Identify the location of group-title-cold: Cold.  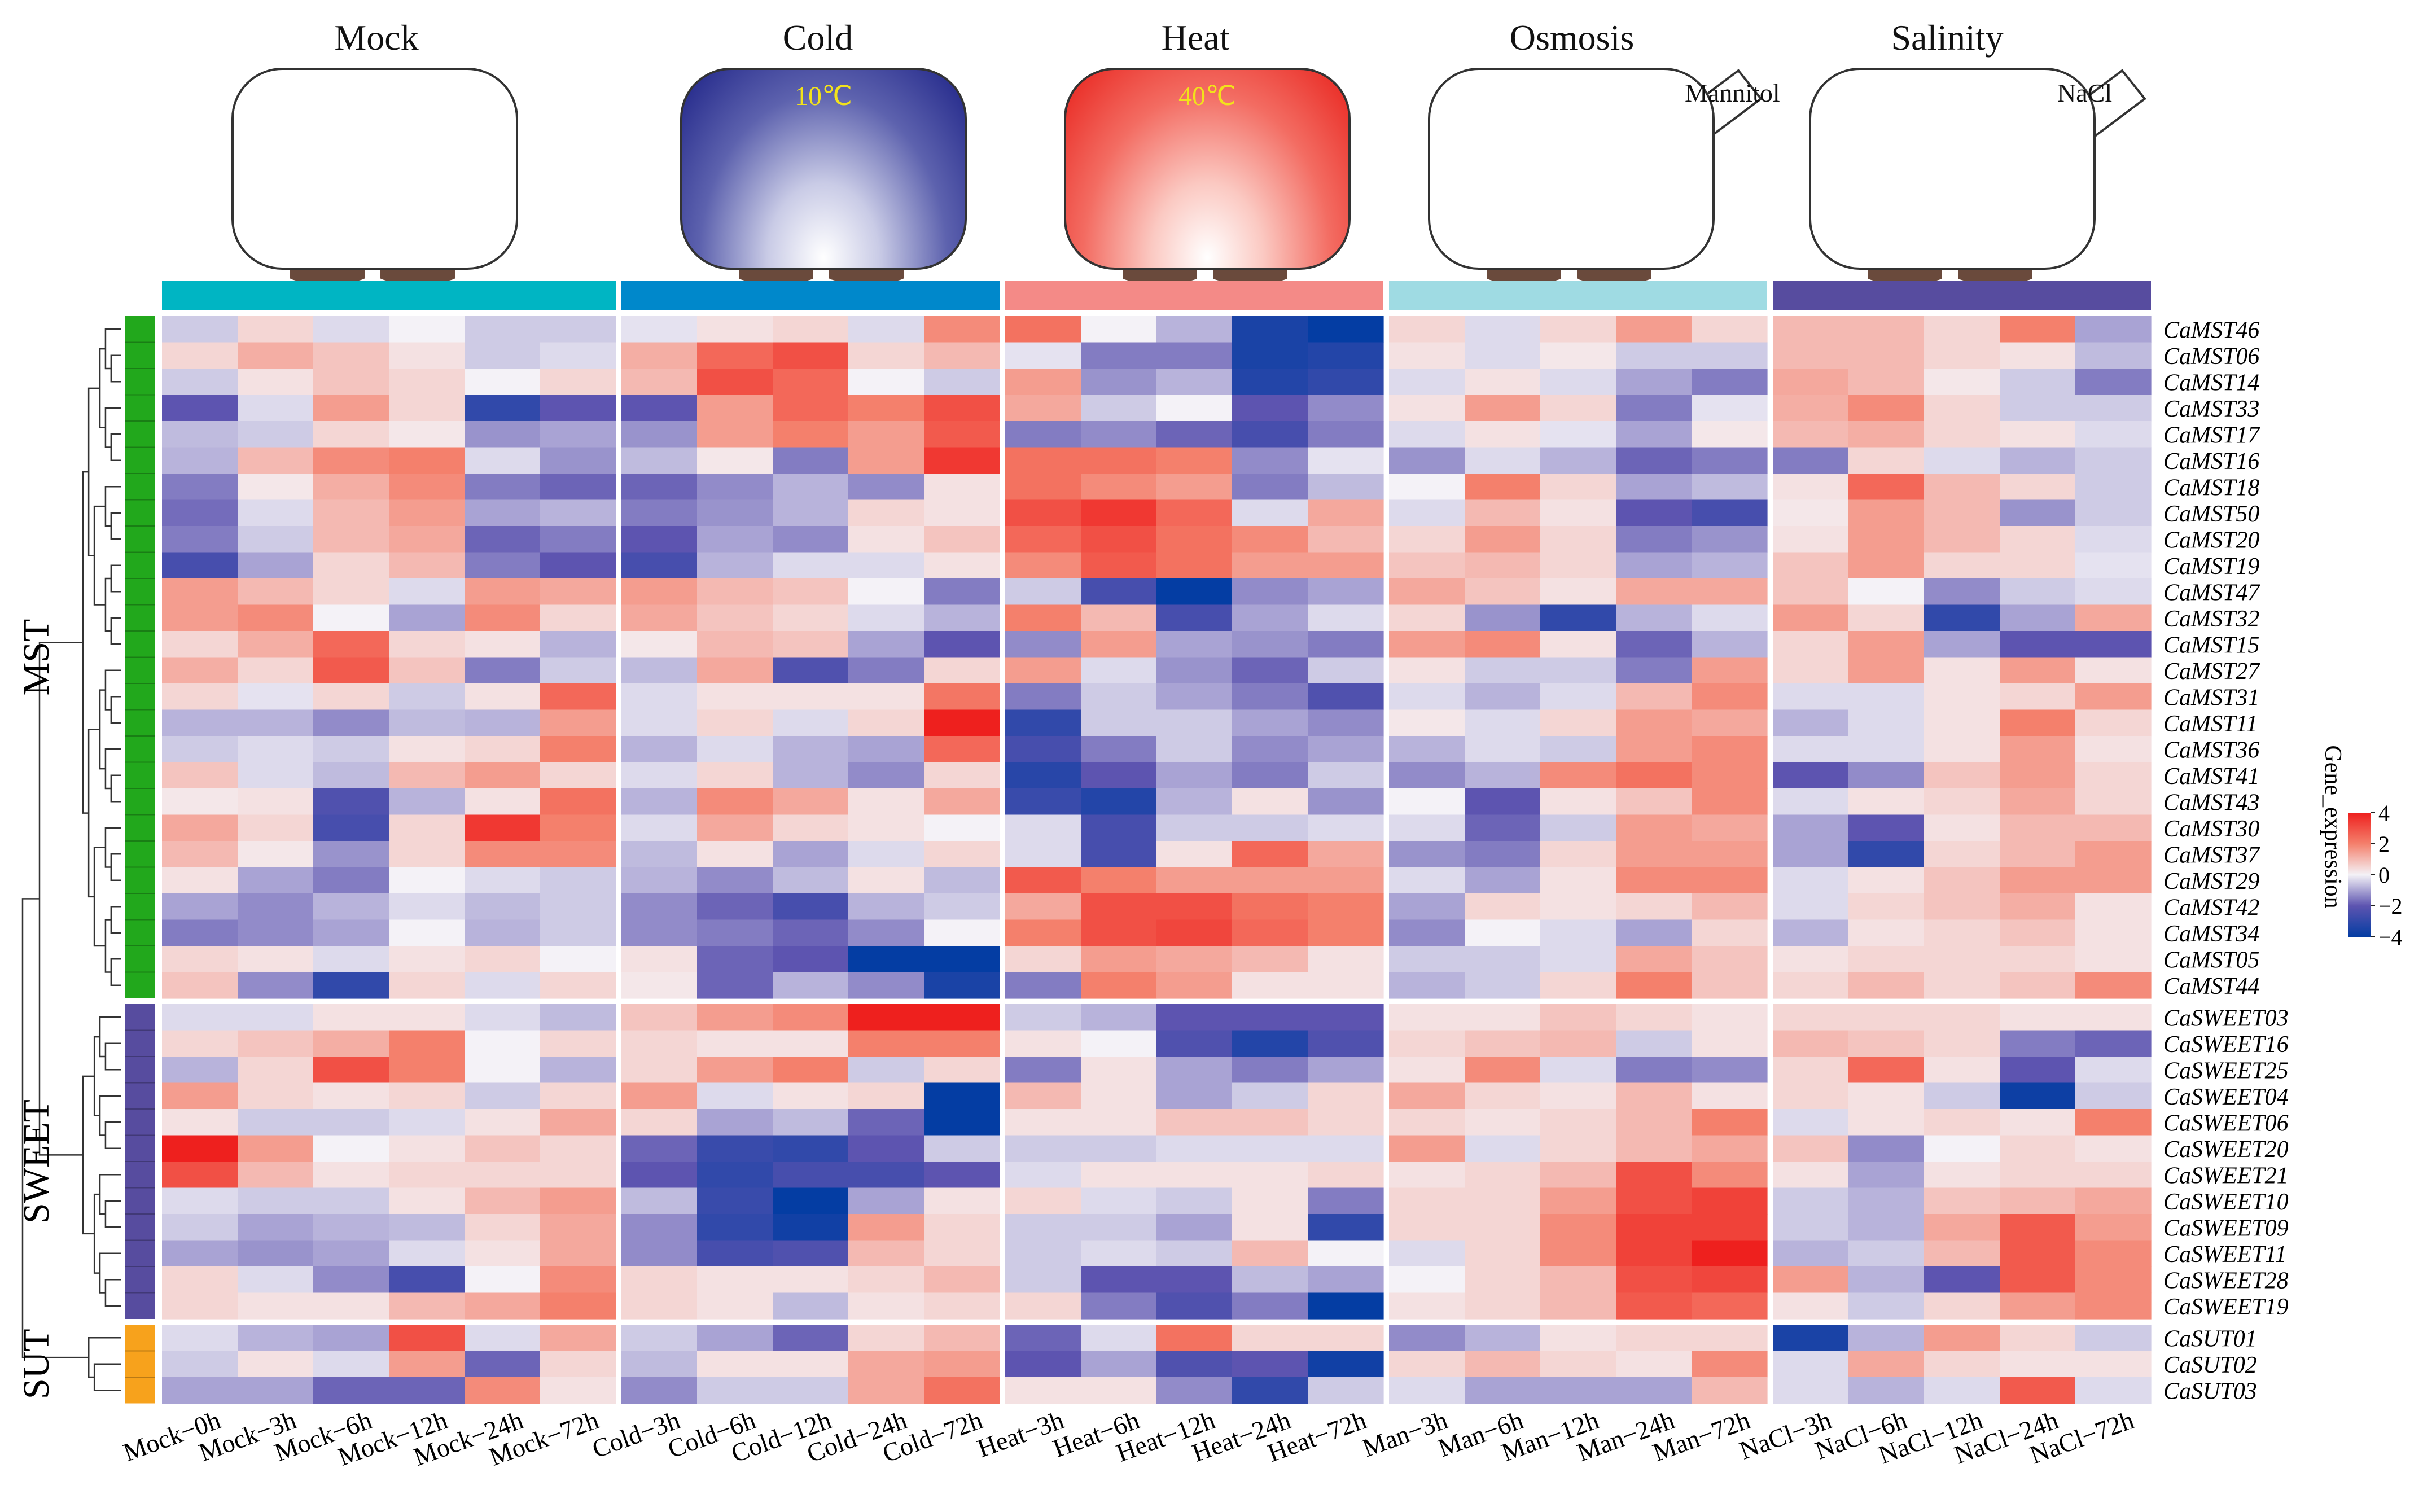
(817, 37).